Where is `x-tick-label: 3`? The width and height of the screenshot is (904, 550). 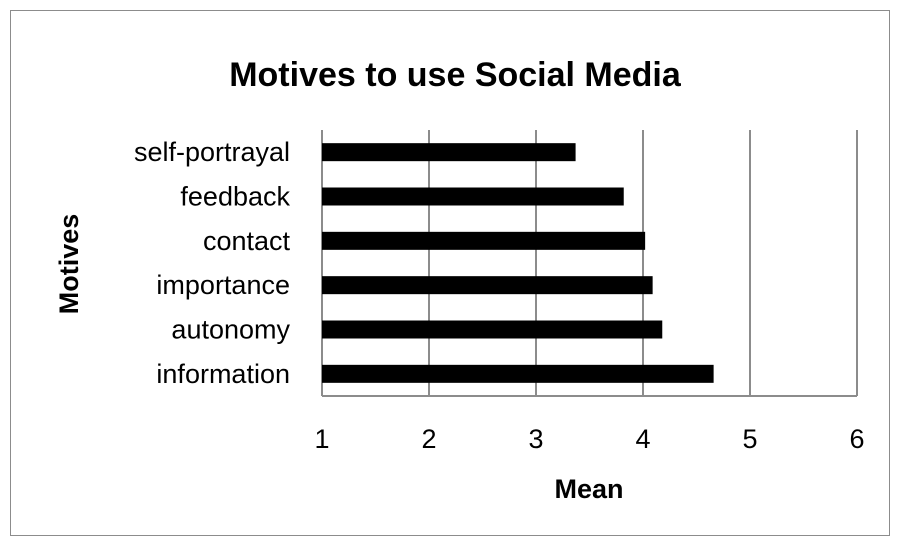
x-tick-label: 3 is located at coordinates (535, 439).